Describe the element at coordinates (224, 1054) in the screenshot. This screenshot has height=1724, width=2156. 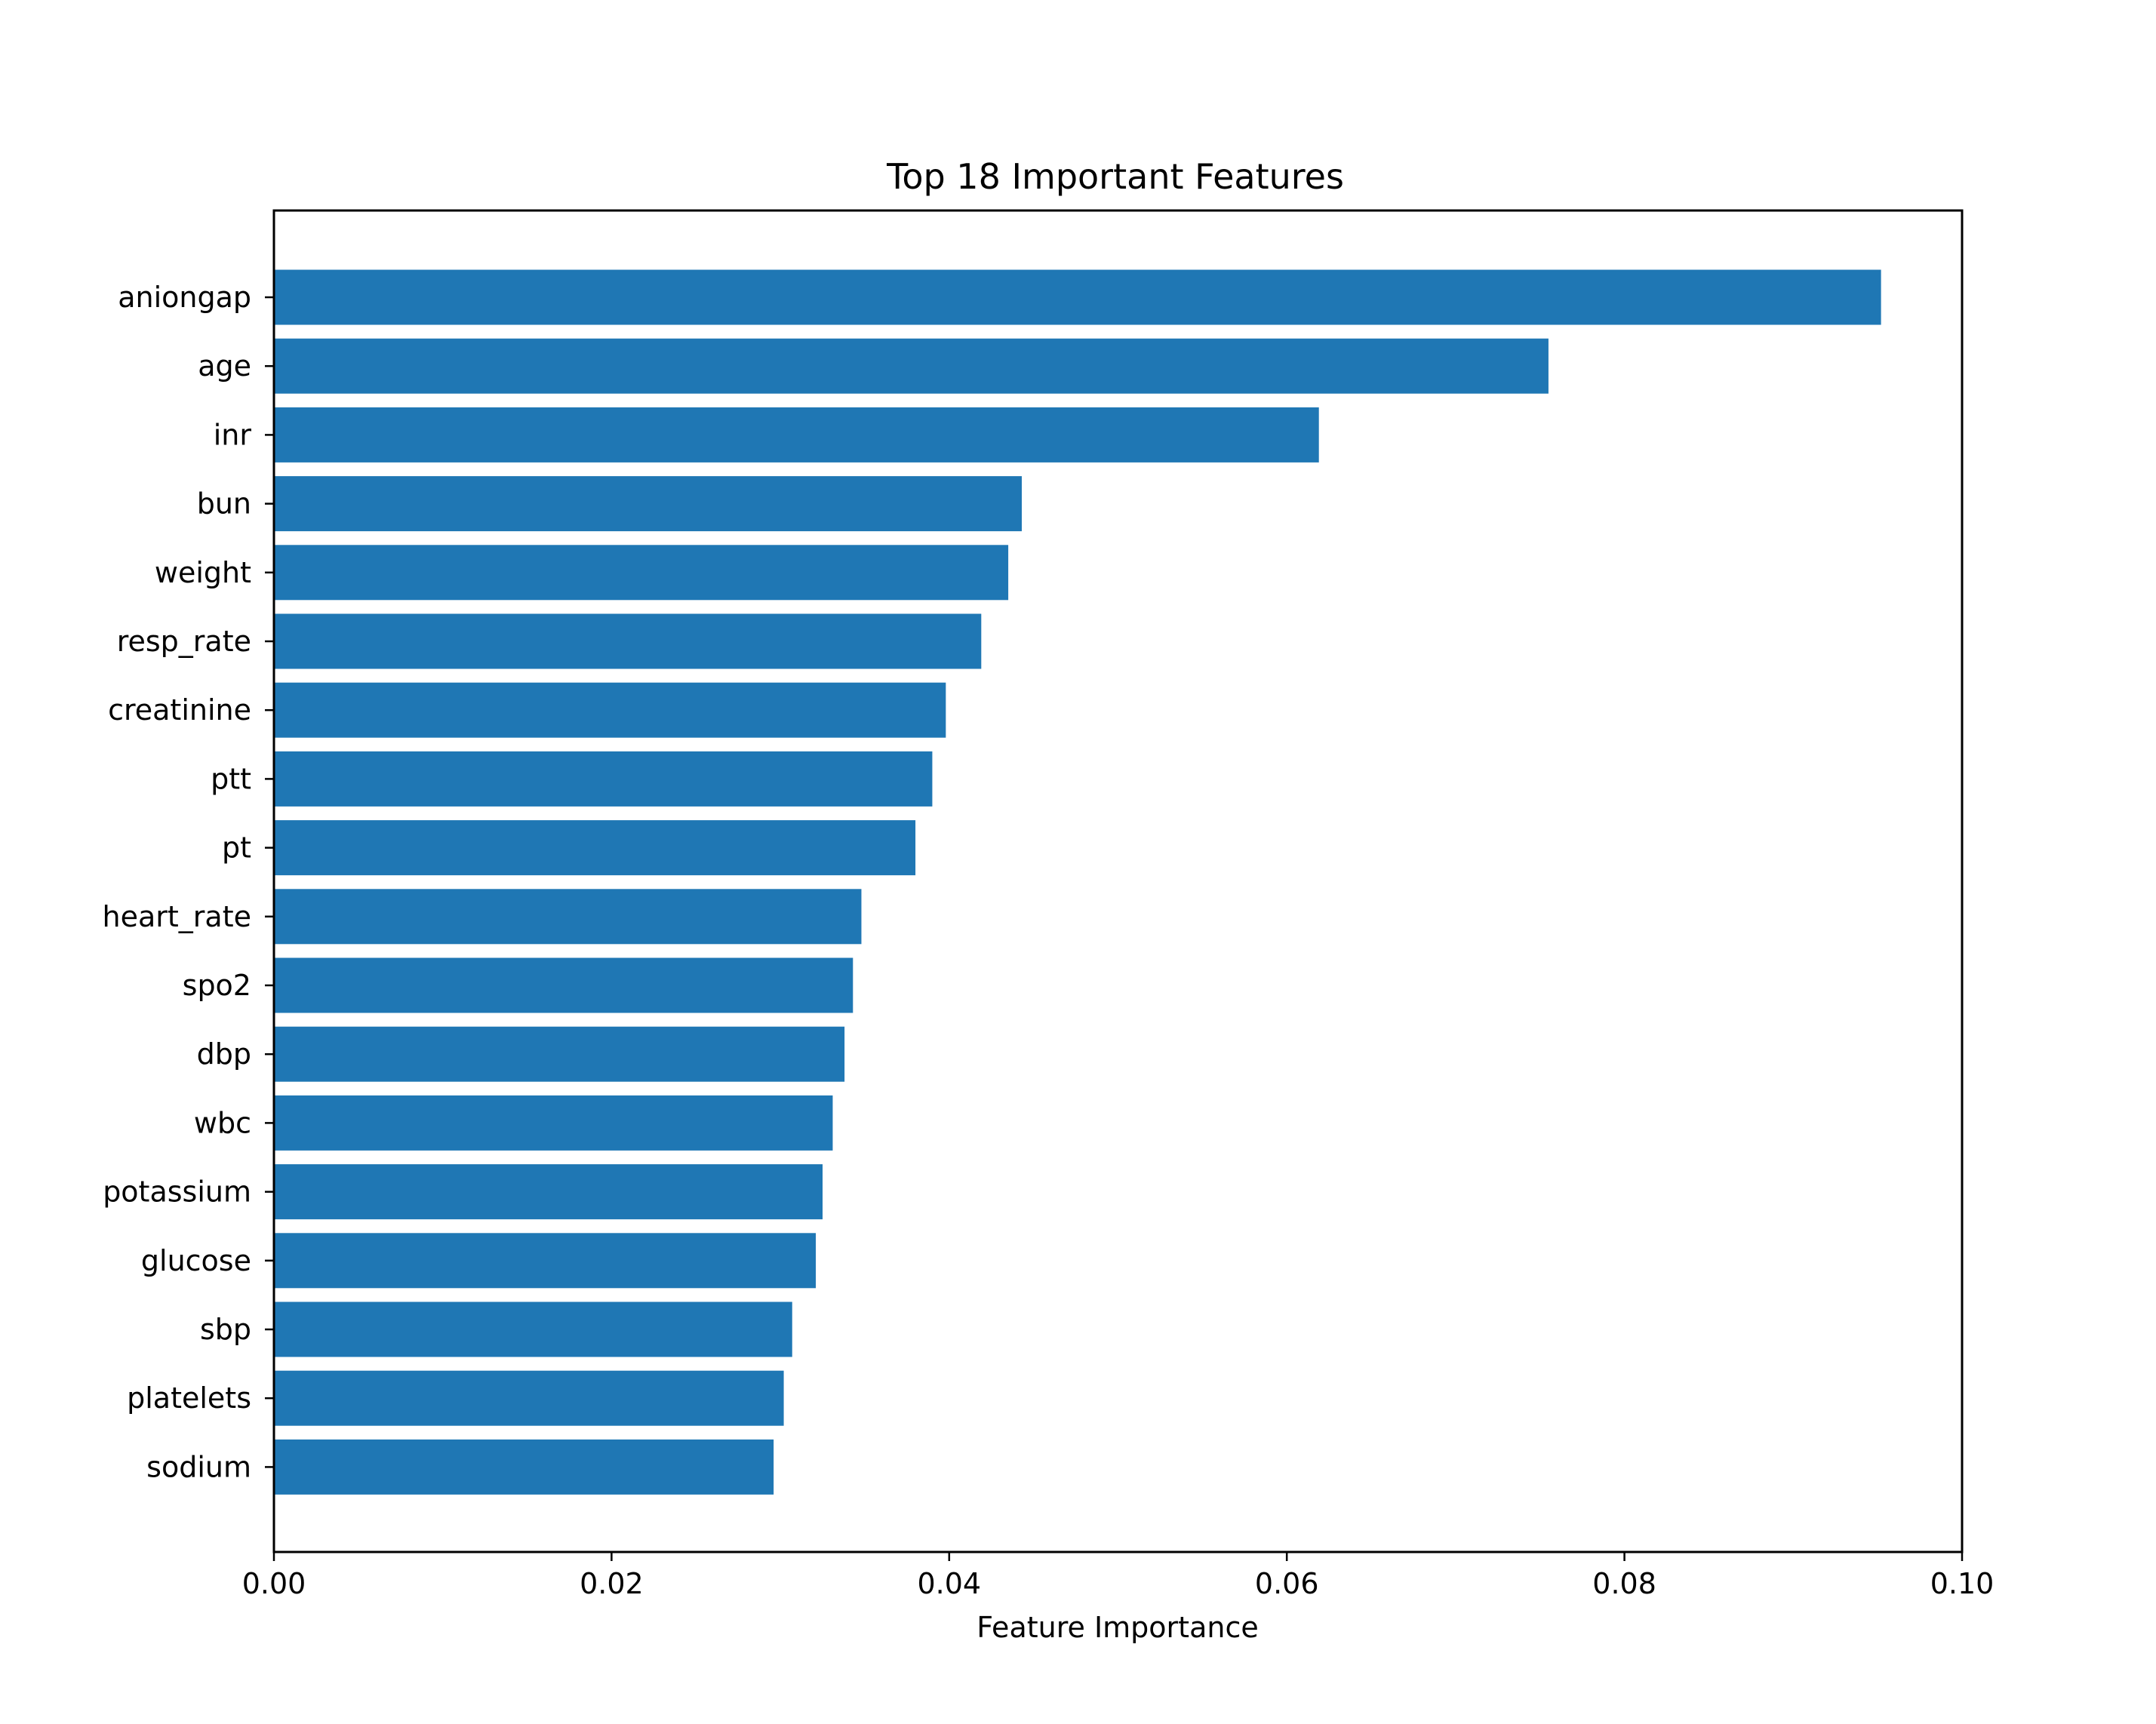
I see `y-tick-label: dbp` at that location.